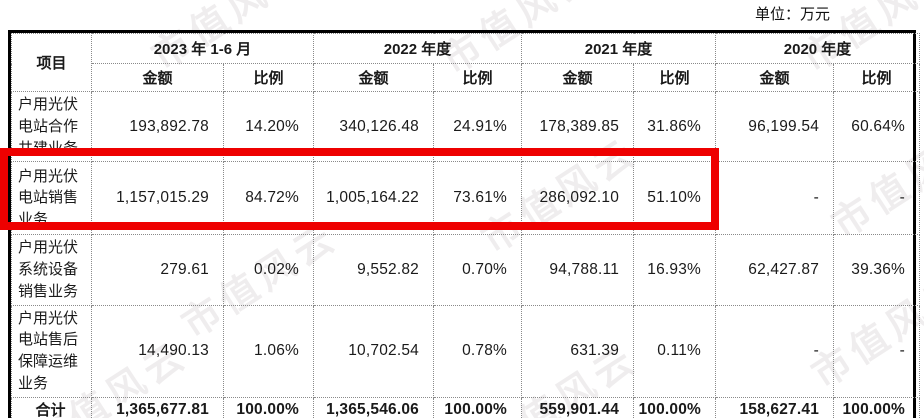  What do you see at coordinates (477, 198) in the screenshot?
I see `row-value-cell: 73.61%` at bounding box center [477, 198].